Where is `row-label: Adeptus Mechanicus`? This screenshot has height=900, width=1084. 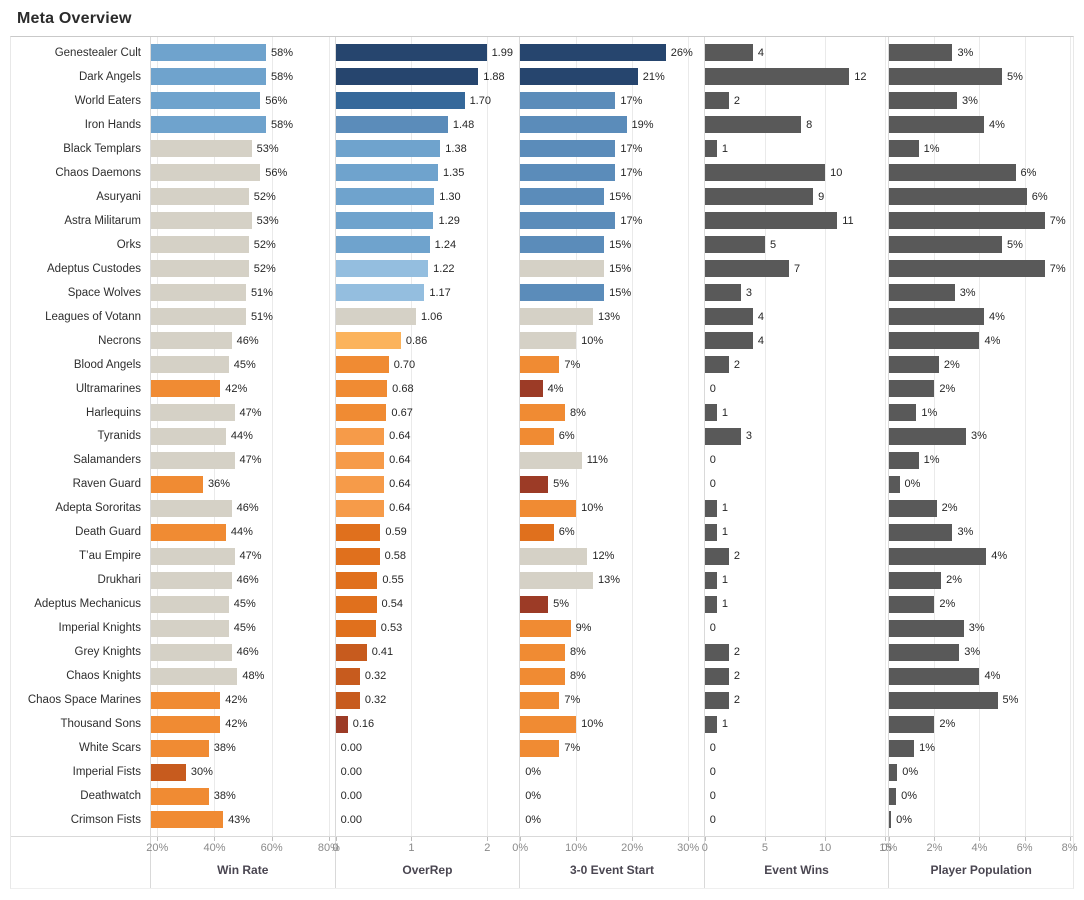 row-label: Adeptus Mechanicus is located at coordinates (87, 604).